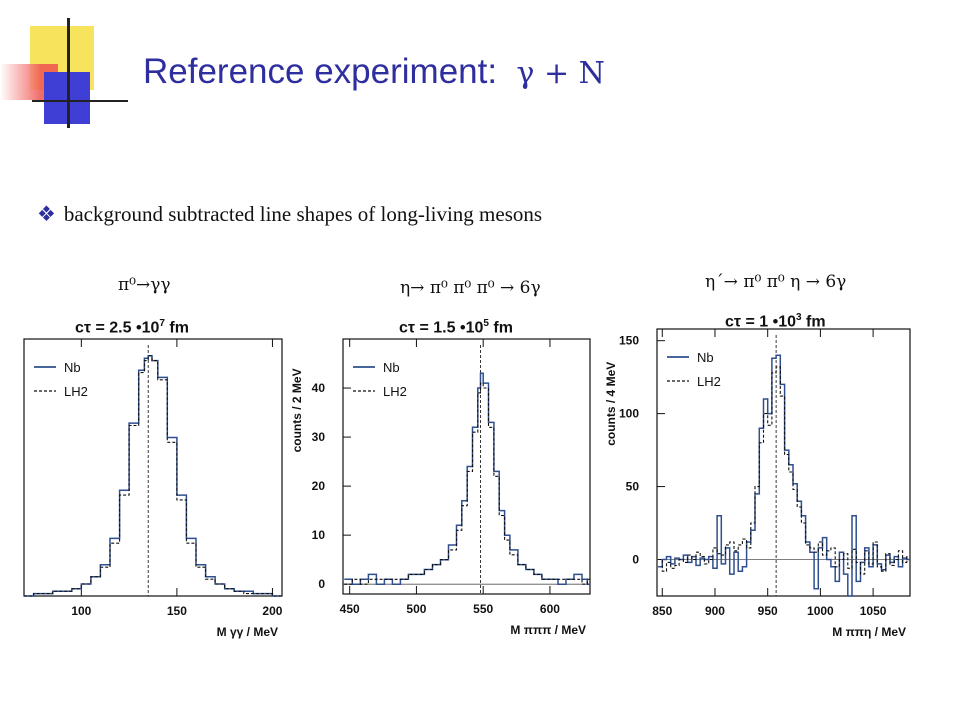 The image size is (960, 720). Describe the element at coordinates (80, 101) in the screenshot. I see `deco-horizontal-line` at that location.